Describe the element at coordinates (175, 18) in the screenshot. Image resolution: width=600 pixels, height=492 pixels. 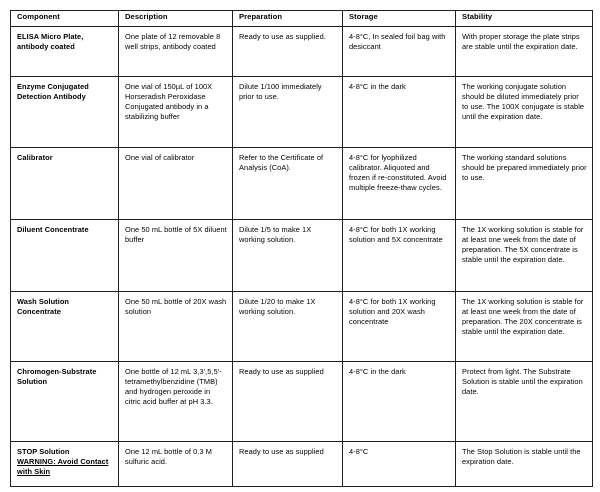
I see `column-header-description: Description` at that location.